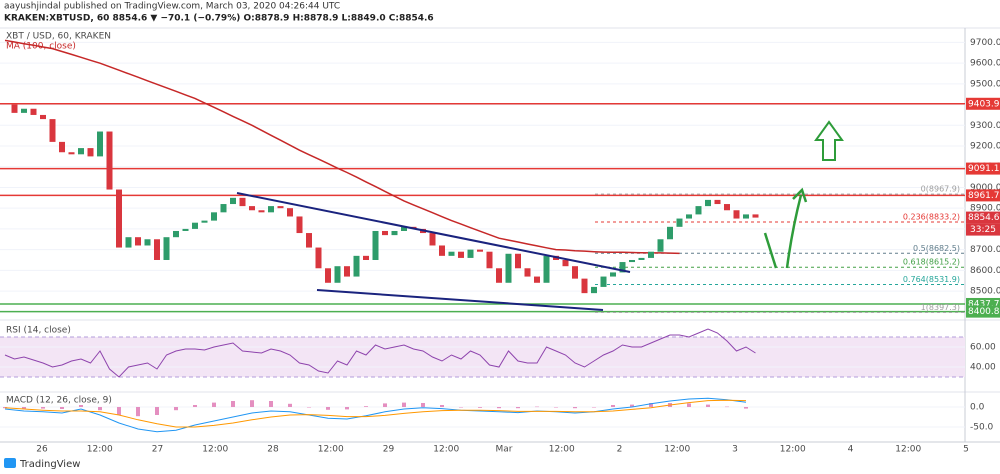  What do you see at coordinates (985, 188) in the screenshot?
I see `y-tick-label: 9000.0` at bounding box center [985, 188].